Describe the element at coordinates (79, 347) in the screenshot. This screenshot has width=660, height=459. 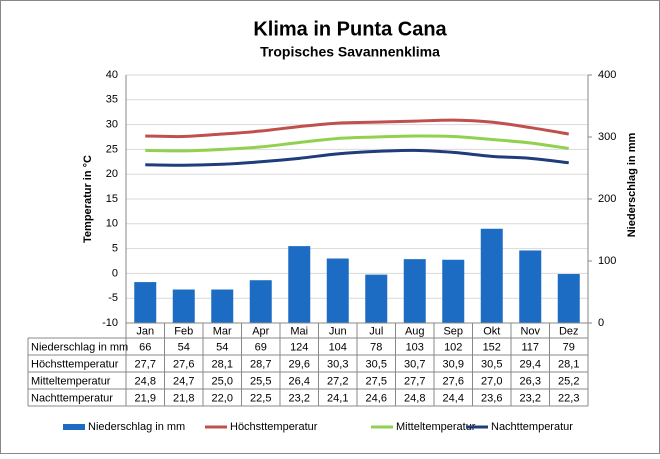
I see `table-row-label: Niederschlag in mm` at that location.